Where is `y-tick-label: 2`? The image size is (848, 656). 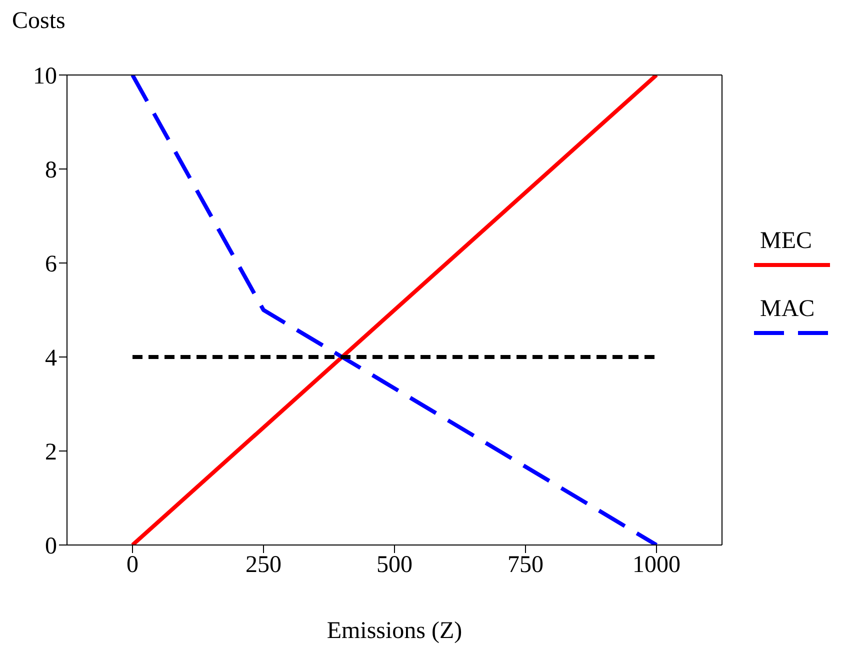 y-tick-label: 2 is located at coordinates (51, 453).